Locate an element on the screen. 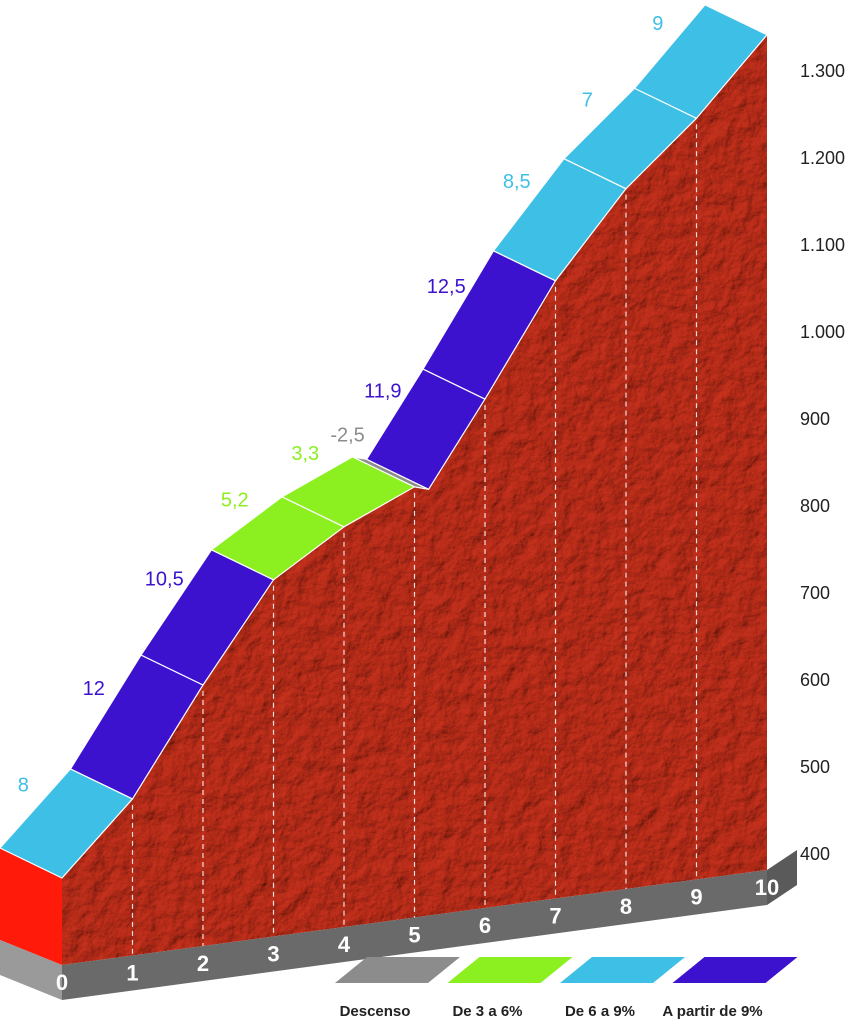  y-tick-label: 1.200 is located at coordinates (822, 158).